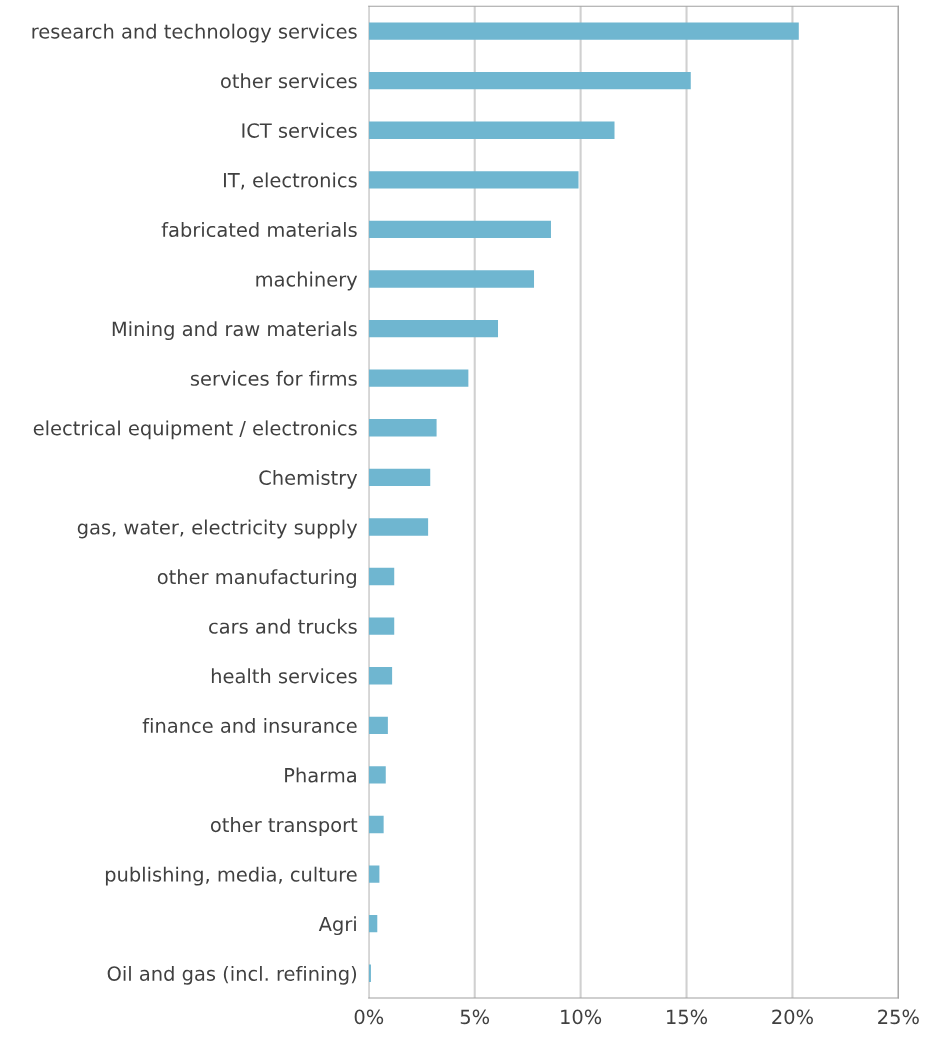  What do you see at coordinates (792, 1017) in the screenshot?
I see `x-tick-label: 20%` at bounding box center [792, 1017].